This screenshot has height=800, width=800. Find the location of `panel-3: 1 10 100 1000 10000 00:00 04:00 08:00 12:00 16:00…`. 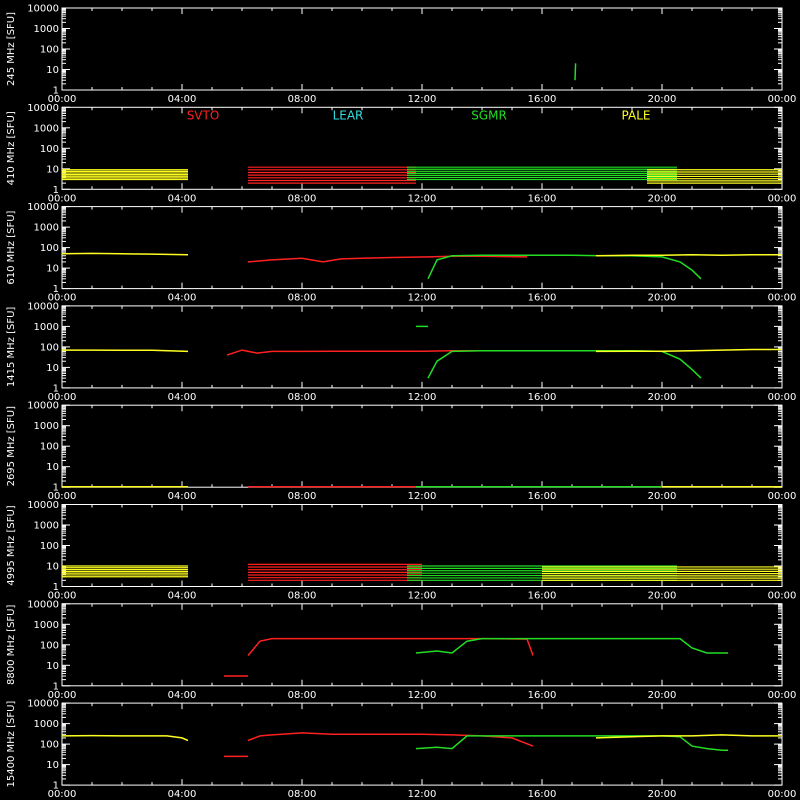

panel-3: 1 10 100 1000 10000 00:00 04:00 08:00 12:00 16:00… is located at coordinates (401, 352).